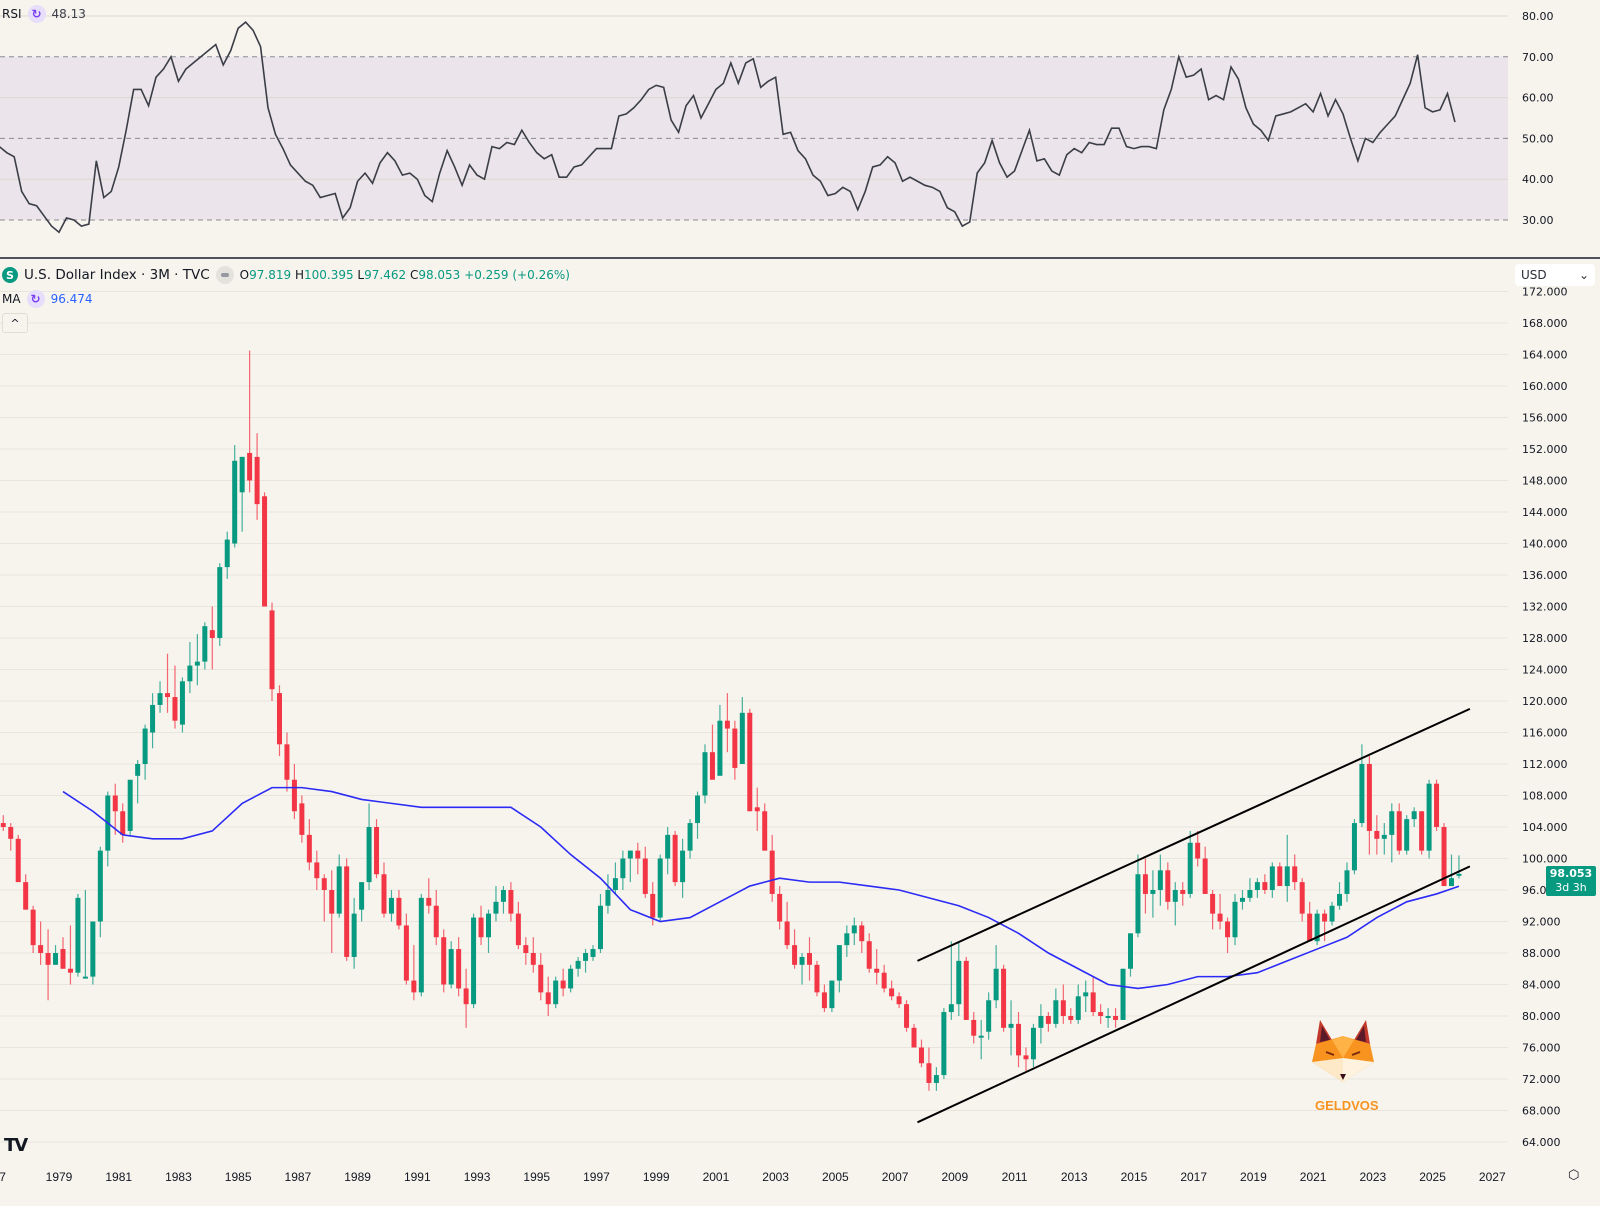  I want to click on low-value: 97.462, so click(385, 275).